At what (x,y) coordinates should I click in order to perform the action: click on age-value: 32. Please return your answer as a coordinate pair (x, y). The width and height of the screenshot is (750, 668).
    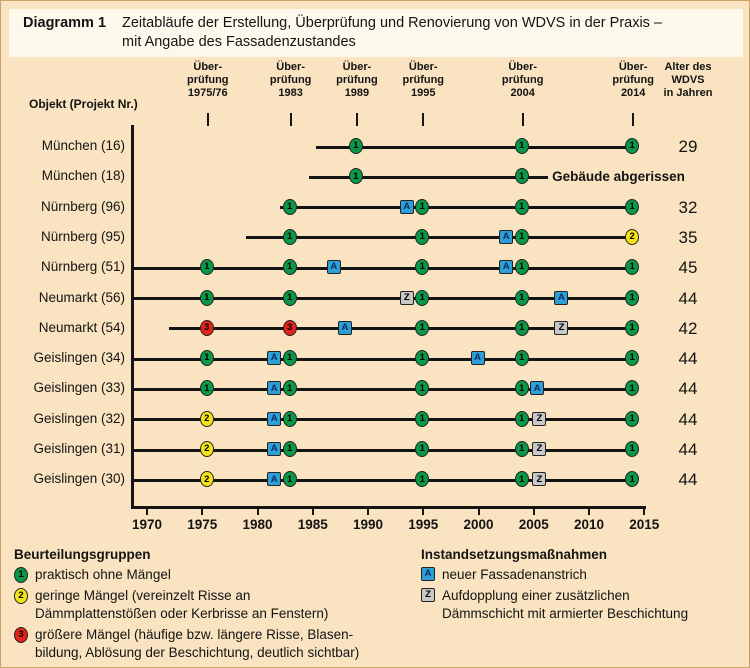
    Looking at the image, I should click on (688, 207).